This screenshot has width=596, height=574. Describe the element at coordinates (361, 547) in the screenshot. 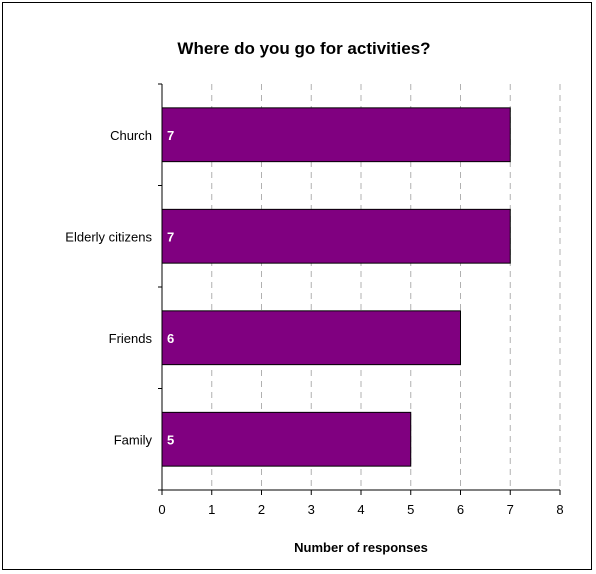

I see `x-axis-title: Number of responses` at that location.